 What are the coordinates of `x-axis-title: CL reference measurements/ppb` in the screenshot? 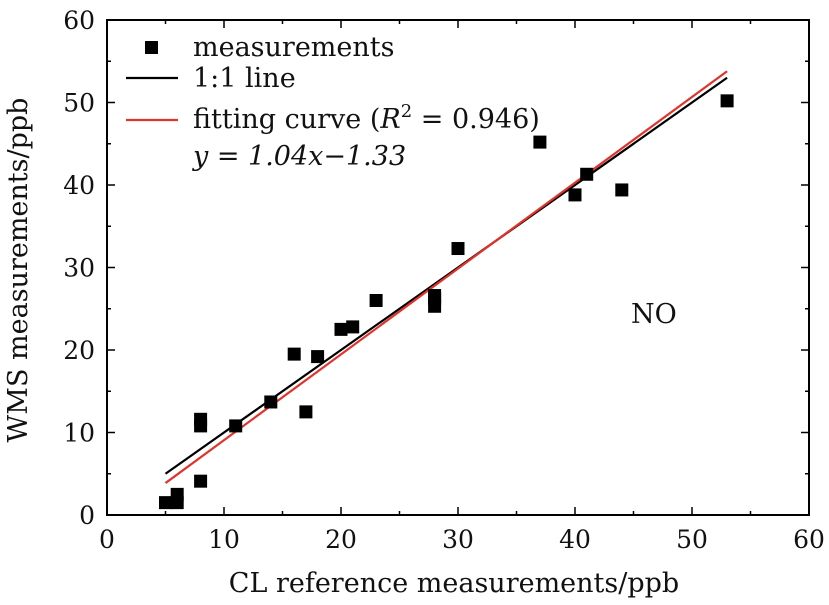 It's located at (454, 583).